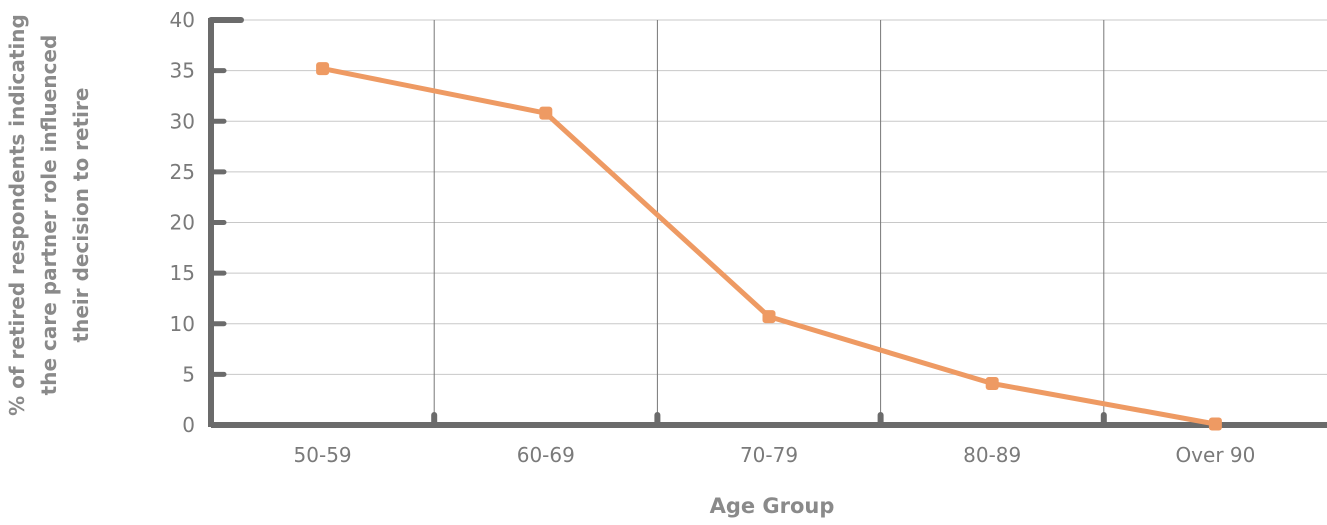 This screenshot has height=525, width=1327. Describe the element at coordinates (188, 374) in the screenshot. I see `y-tick-label: 5` at that location.